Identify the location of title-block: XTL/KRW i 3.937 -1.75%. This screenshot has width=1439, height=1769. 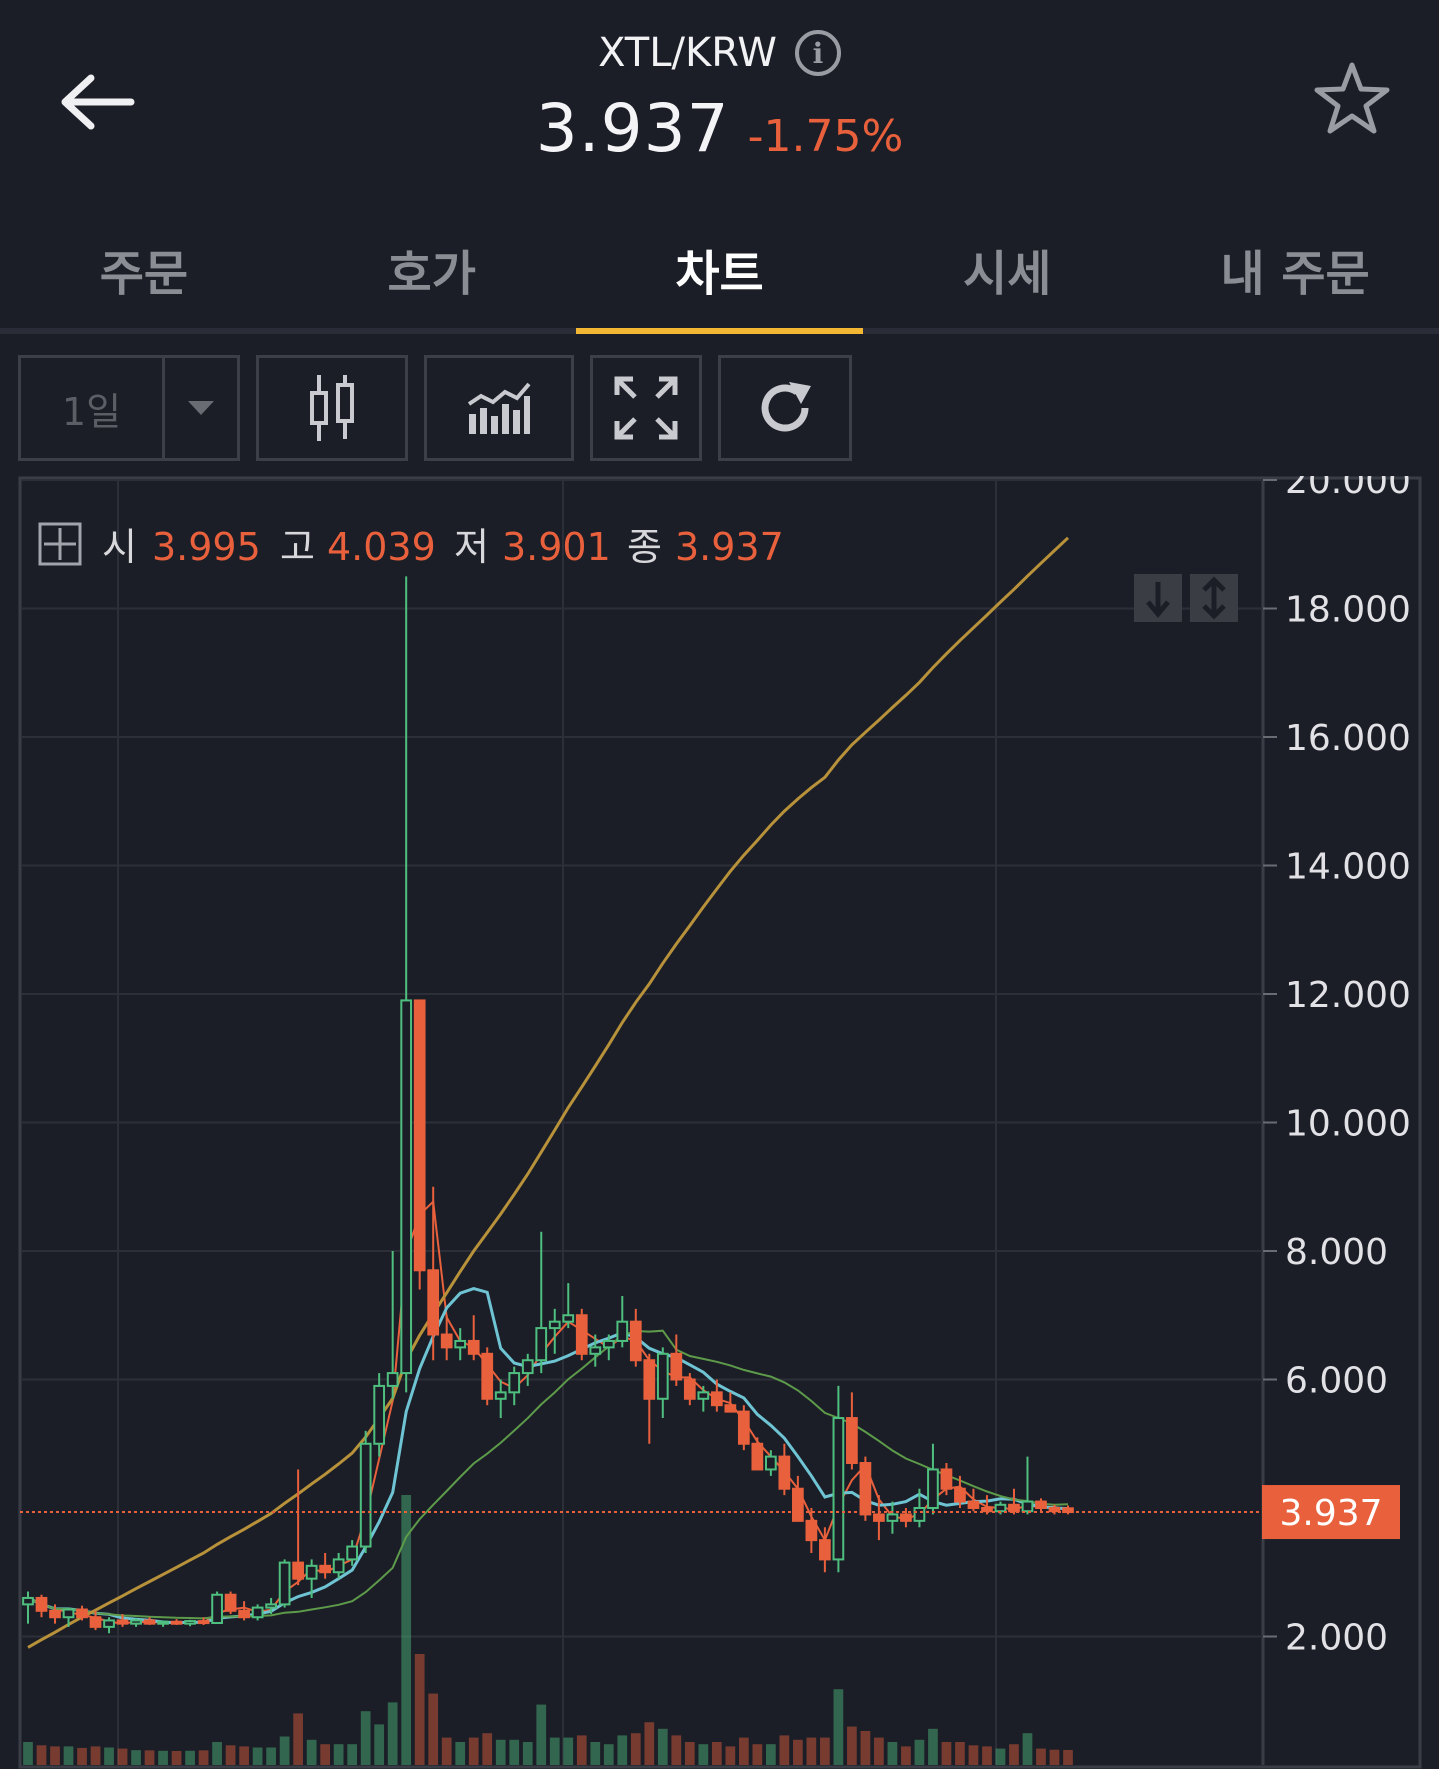
(719, 98).